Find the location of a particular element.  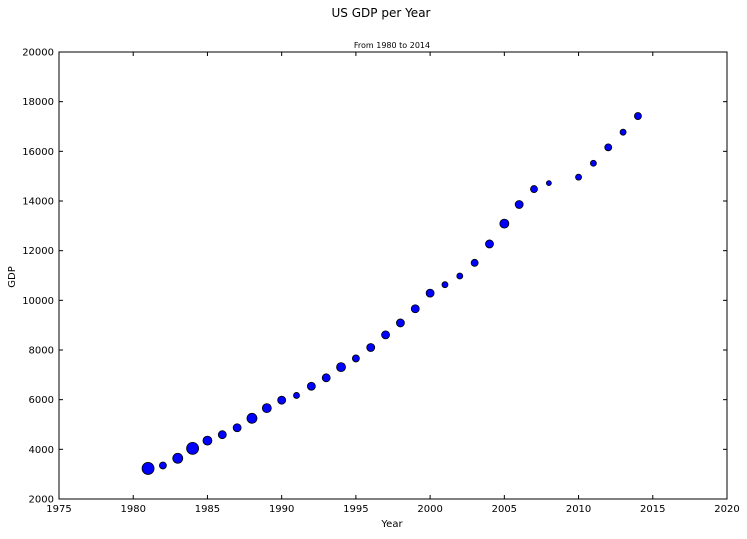

y-tick-label: 8000 is located at coordinates (41, 351).